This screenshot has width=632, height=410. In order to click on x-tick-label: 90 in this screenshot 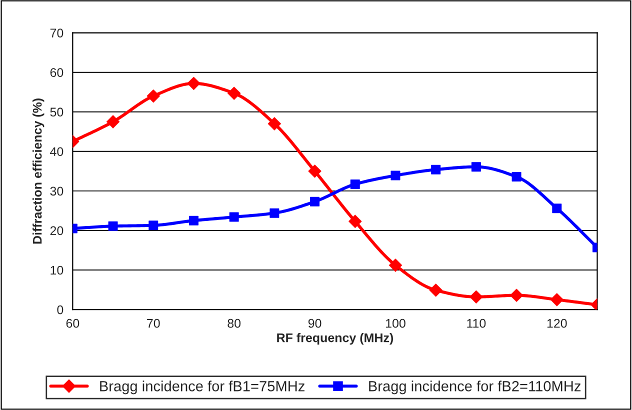, I will do `click(315, 323)`.